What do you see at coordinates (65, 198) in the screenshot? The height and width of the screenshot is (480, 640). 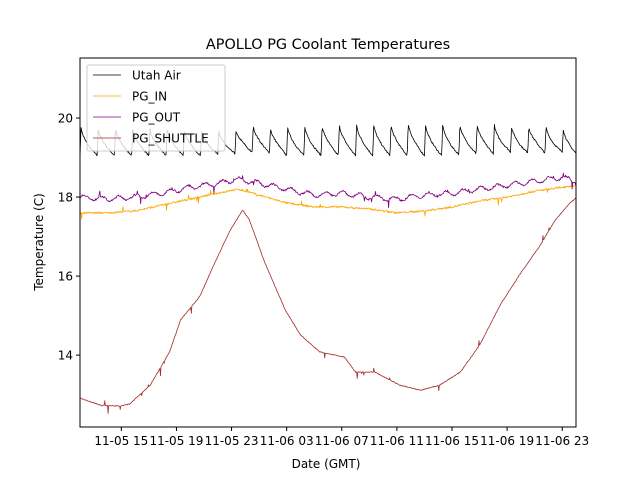 I see `y-tick-label: 18` at bounding box center [65, 198].